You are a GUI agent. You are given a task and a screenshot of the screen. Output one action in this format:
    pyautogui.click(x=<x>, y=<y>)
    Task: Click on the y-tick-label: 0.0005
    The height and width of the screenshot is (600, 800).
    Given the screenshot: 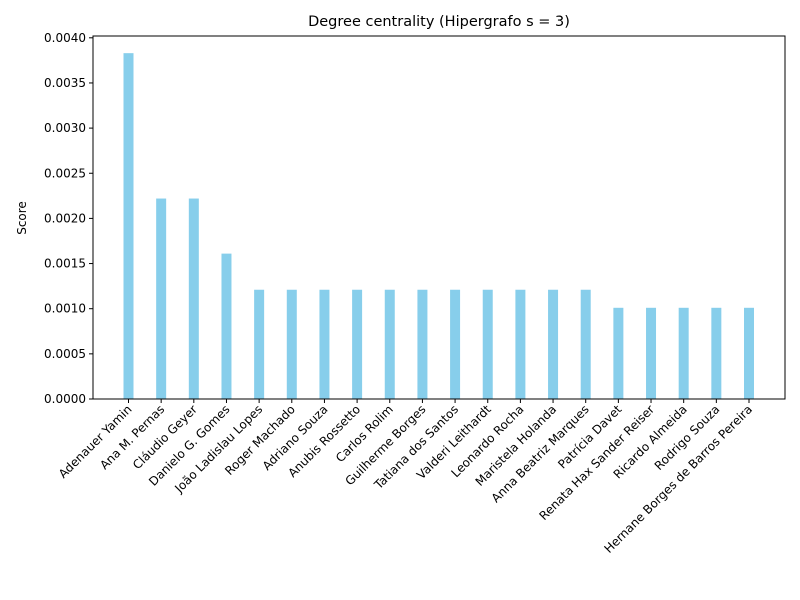 What is the action you would take?
    pyautogui.click(x=65, y=354)
    